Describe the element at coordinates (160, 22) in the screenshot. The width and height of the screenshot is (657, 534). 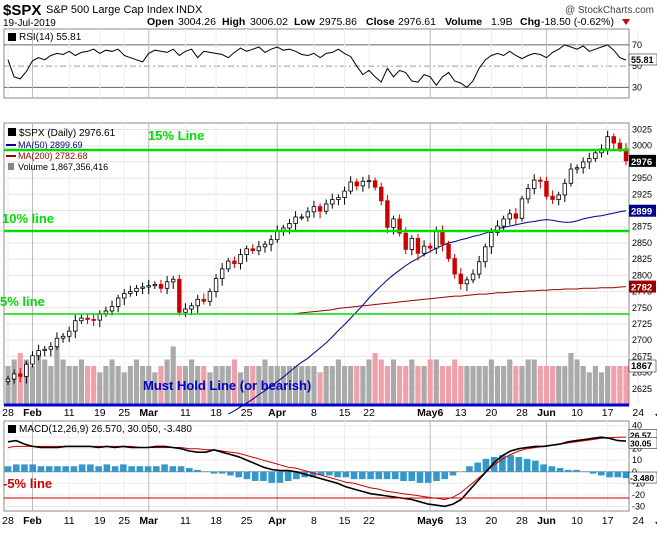
I see `header-open-label: Open` at that location.